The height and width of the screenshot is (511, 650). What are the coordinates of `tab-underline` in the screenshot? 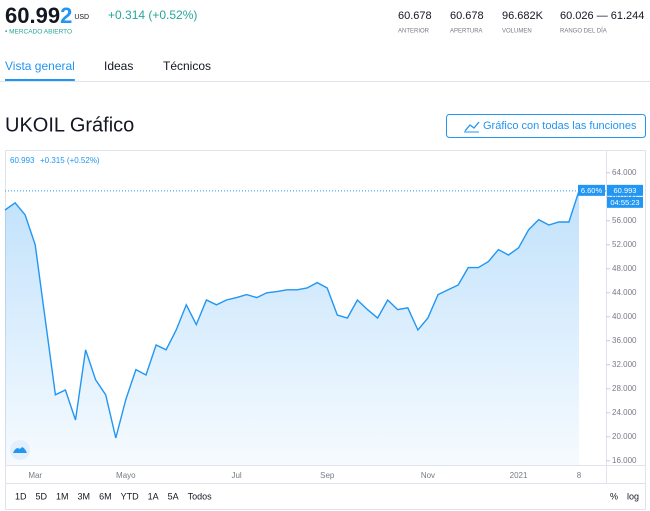 It's located at (40, 80).